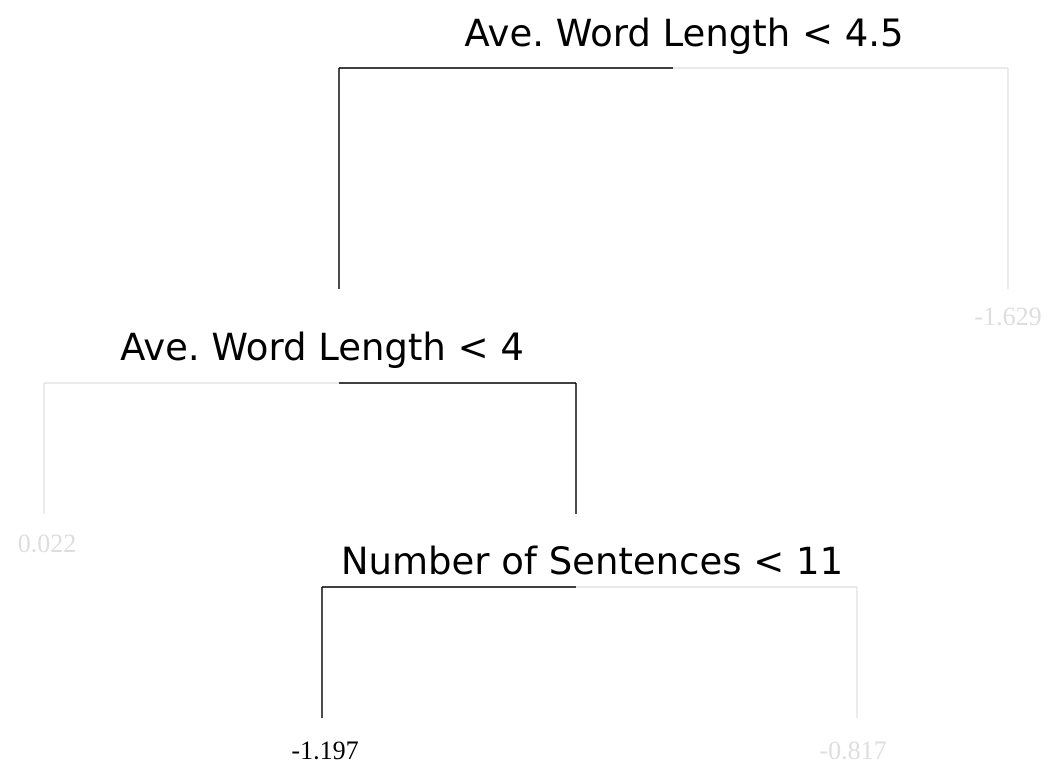  What do you see at coordinates (592, 561) in the screenshot?
I see `split-label-third: Number of Sentences < 11` at bounding box center [592, 561].